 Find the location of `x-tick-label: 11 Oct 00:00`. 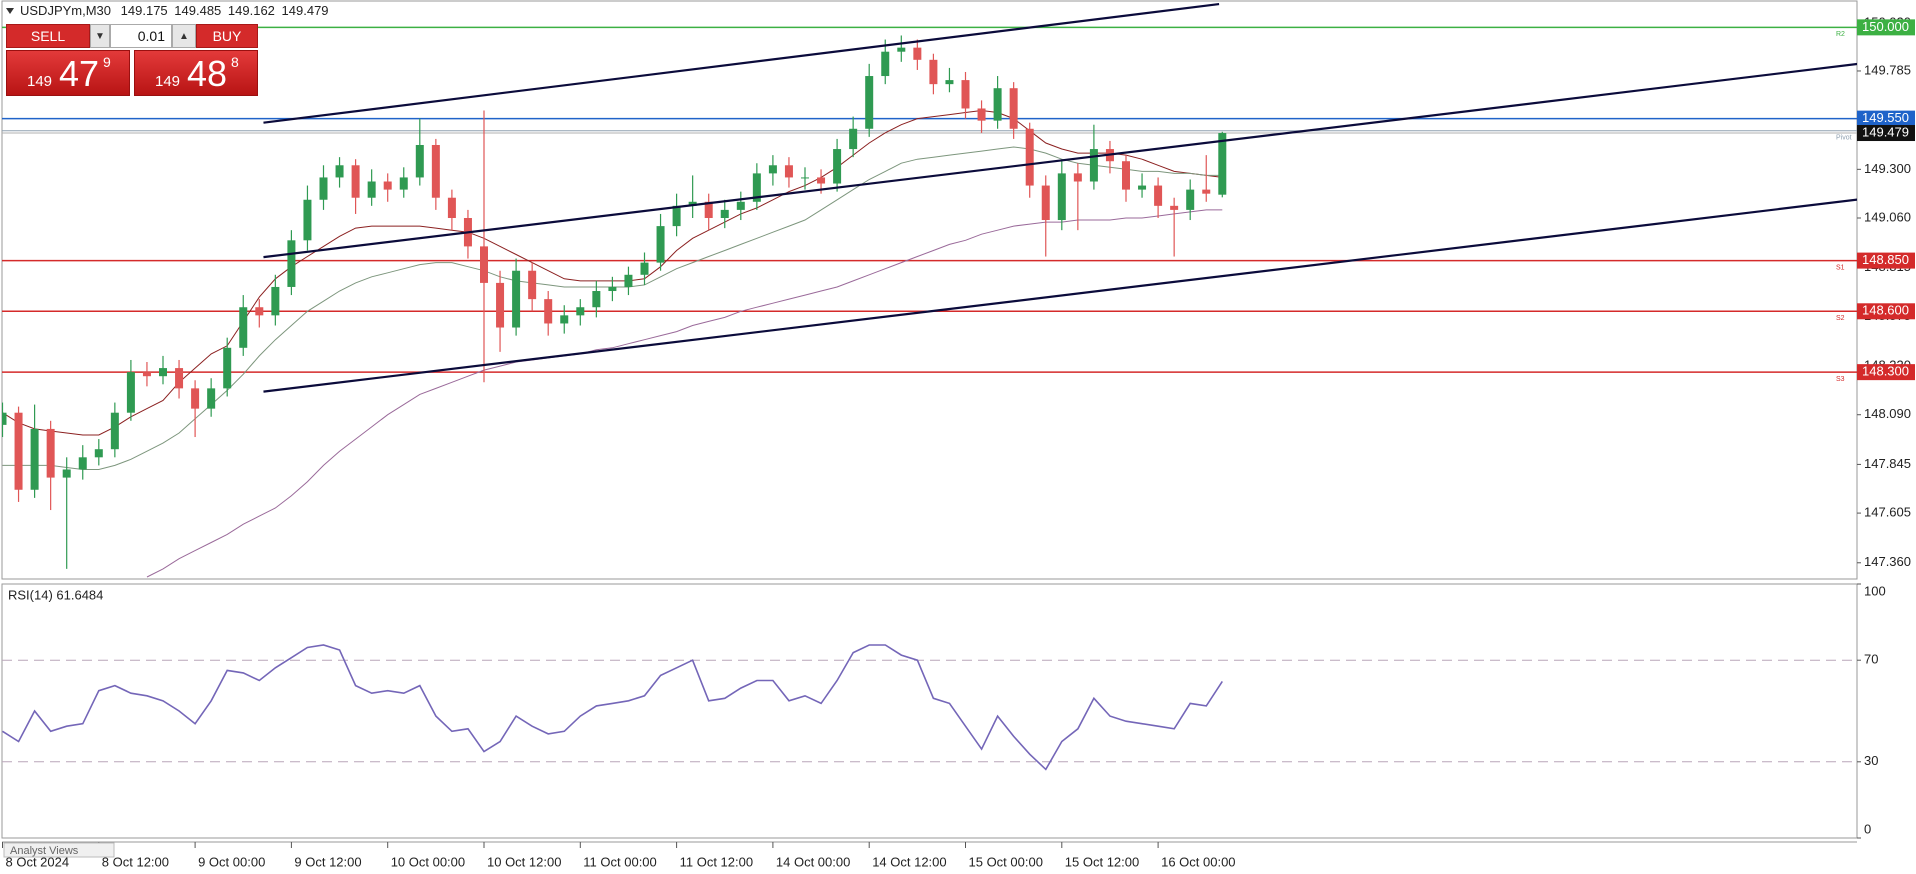

x-tick-label: 11 Oct 00:00 is located at coordinates (619, 861).